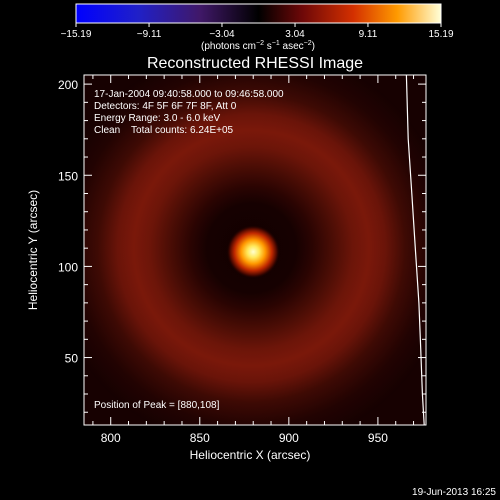 The image size is (500, 500). Describe the element at coordinates (72, 359) in the screenshot. I see `y-tick-label: 50` at that location.